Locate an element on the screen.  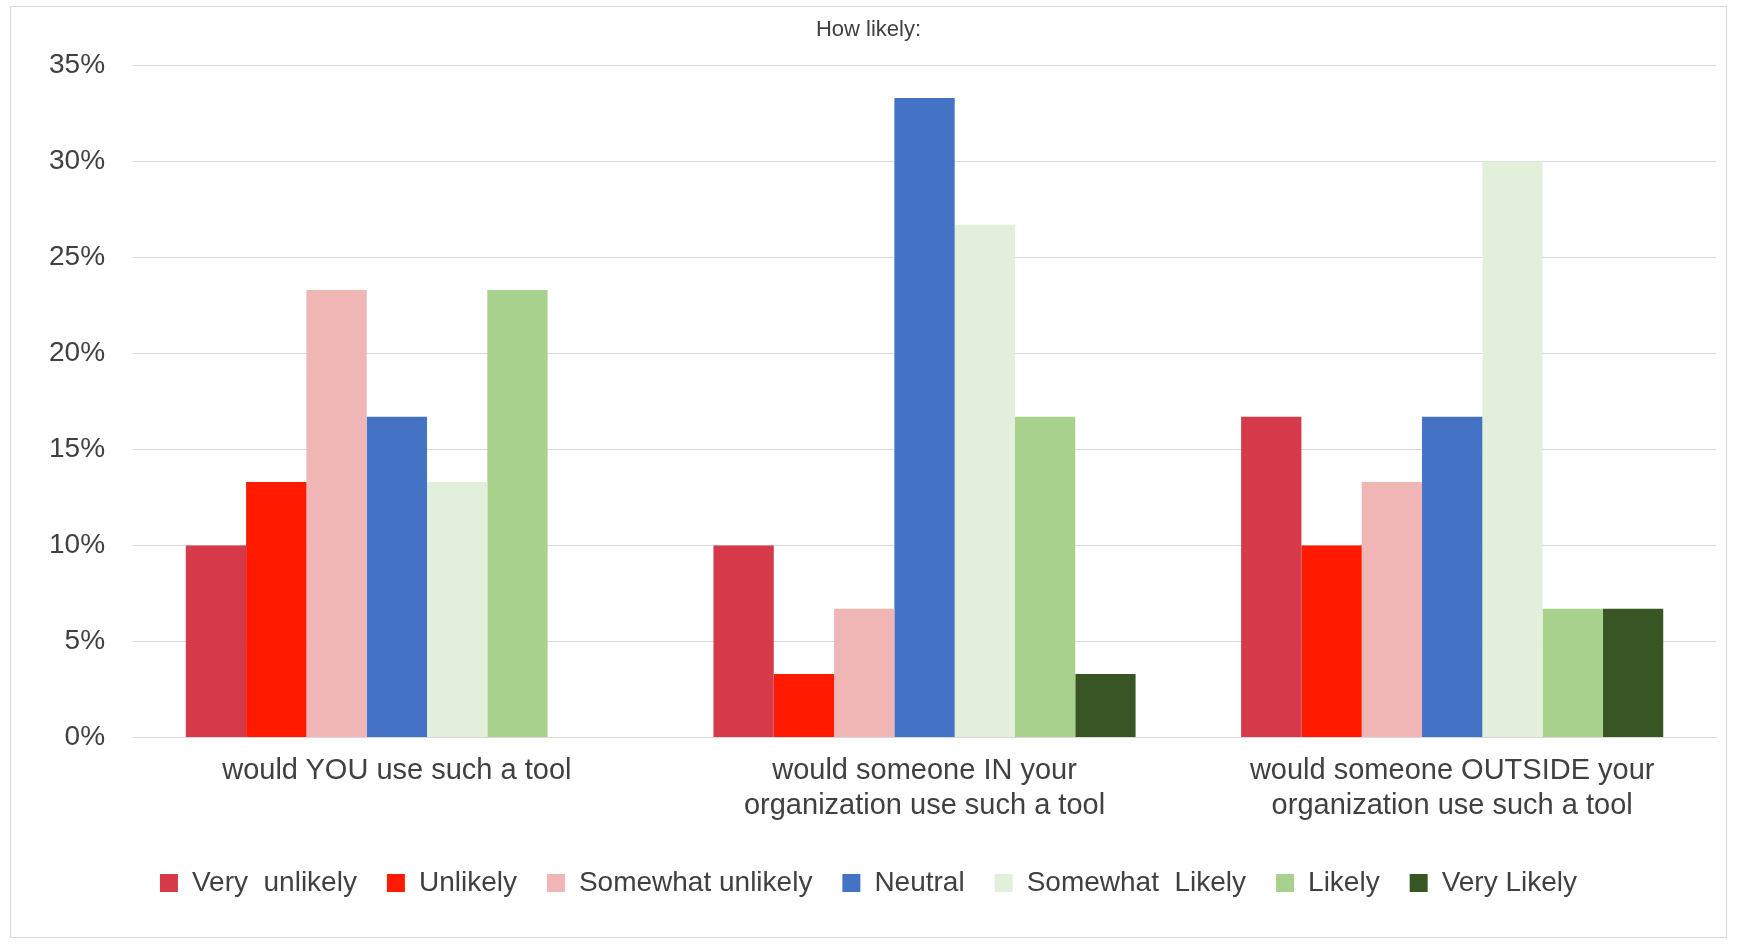
legend-label: Very Likely is located at coordinates (1509, 881).